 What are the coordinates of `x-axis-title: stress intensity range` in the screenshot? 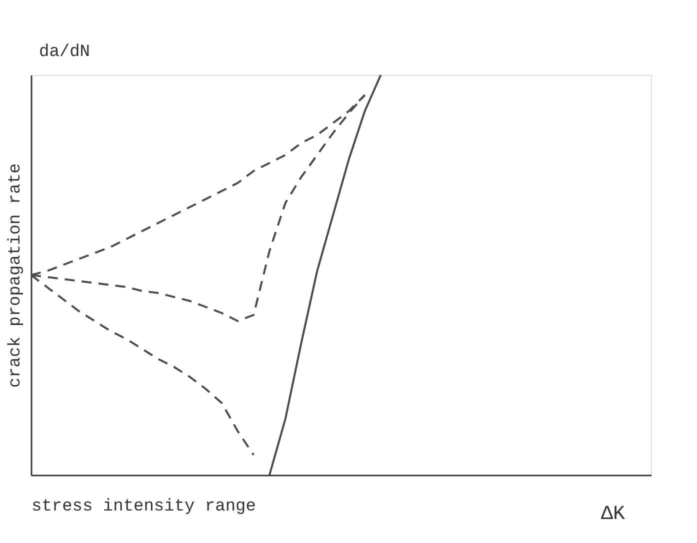 It's located at (144, 507).